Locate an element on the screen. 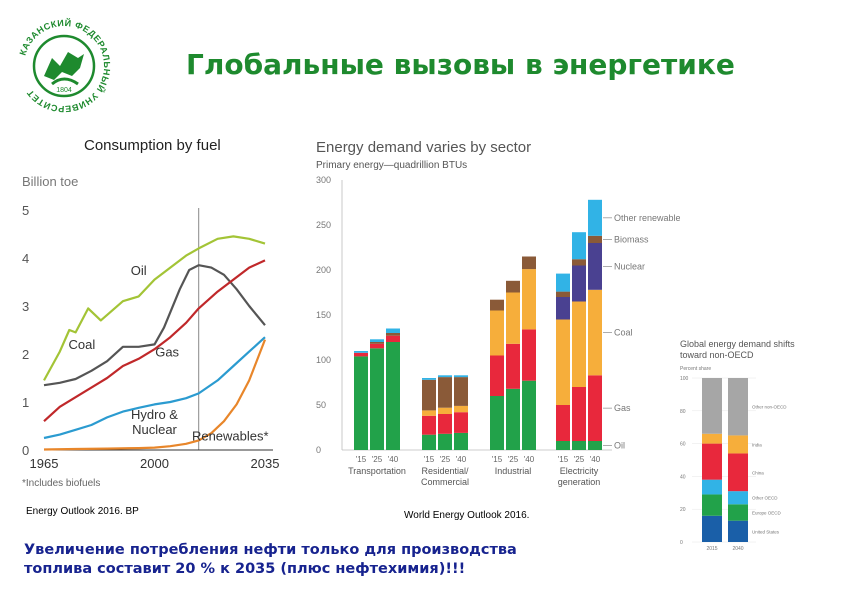 The image size is (842, 595). legend-label-china: China is located at coordinates (758, 472).